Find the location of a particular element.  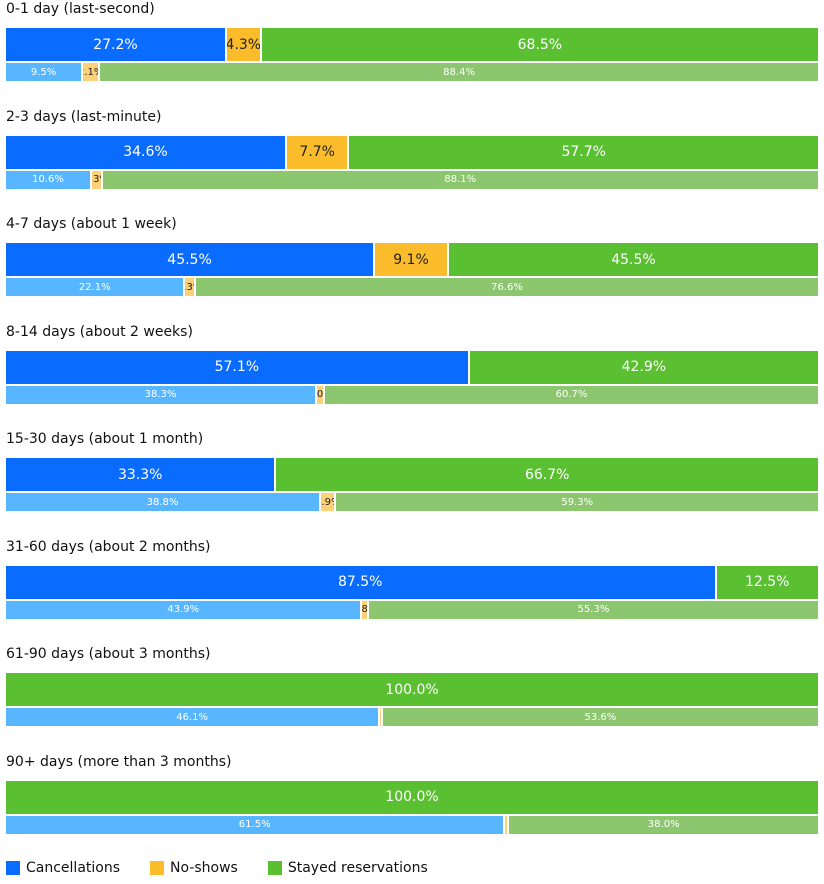

bar-segment: 9.5% is located at coordinates (45, 72).